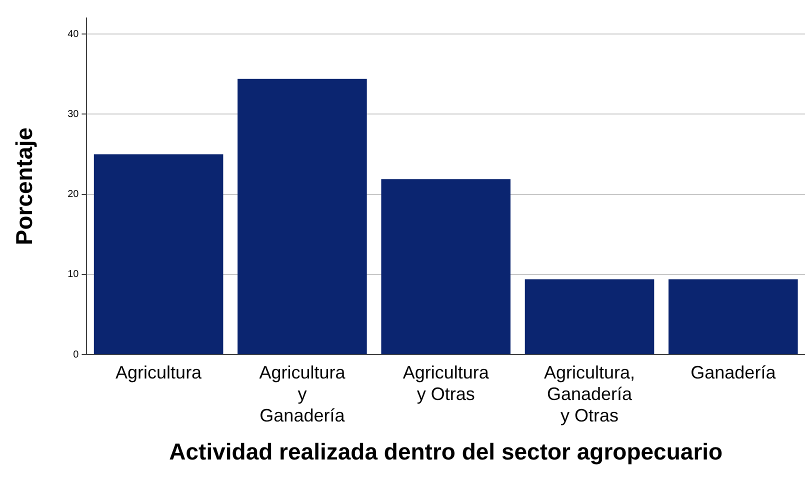 The image size is (805, 479). I want to click on x-tick-label: Agricultura y Ganadería, so click(302, 394).